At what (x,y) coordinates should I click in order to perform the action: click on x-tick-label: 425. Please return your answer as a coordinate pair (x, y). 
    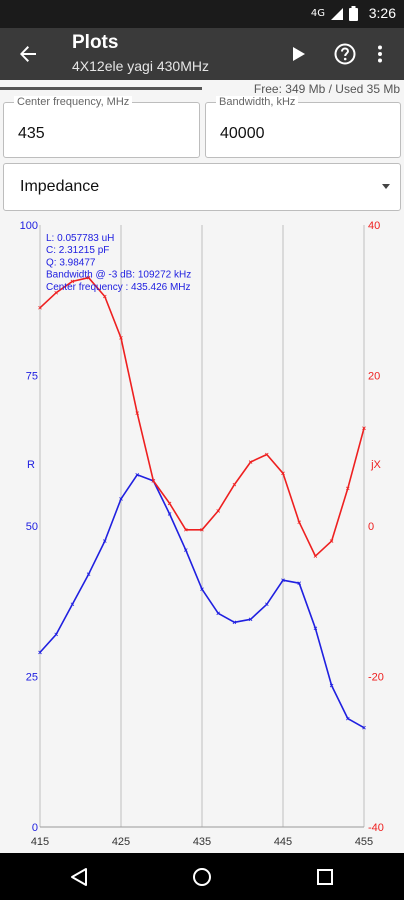
    Looking at the image, I should click on (121, 842).